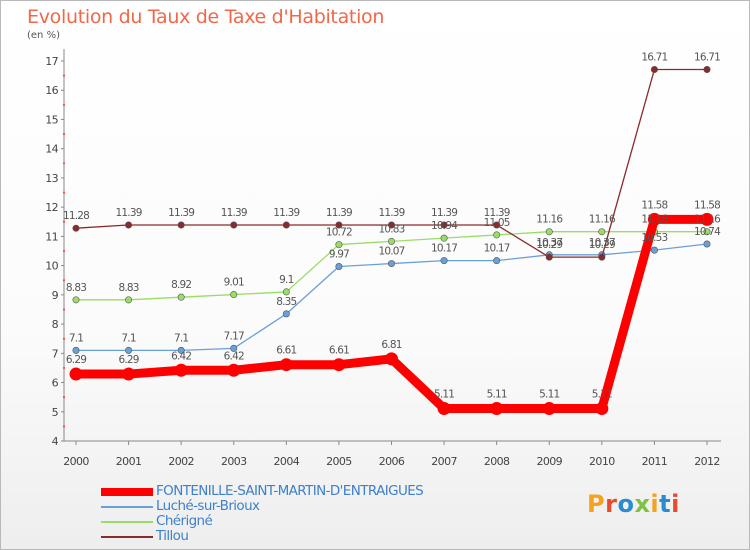  What do you see at coordinates (76, 461) in the screenshot?
I see `x-tick-label: 2000` at bounding box center [76, 461].